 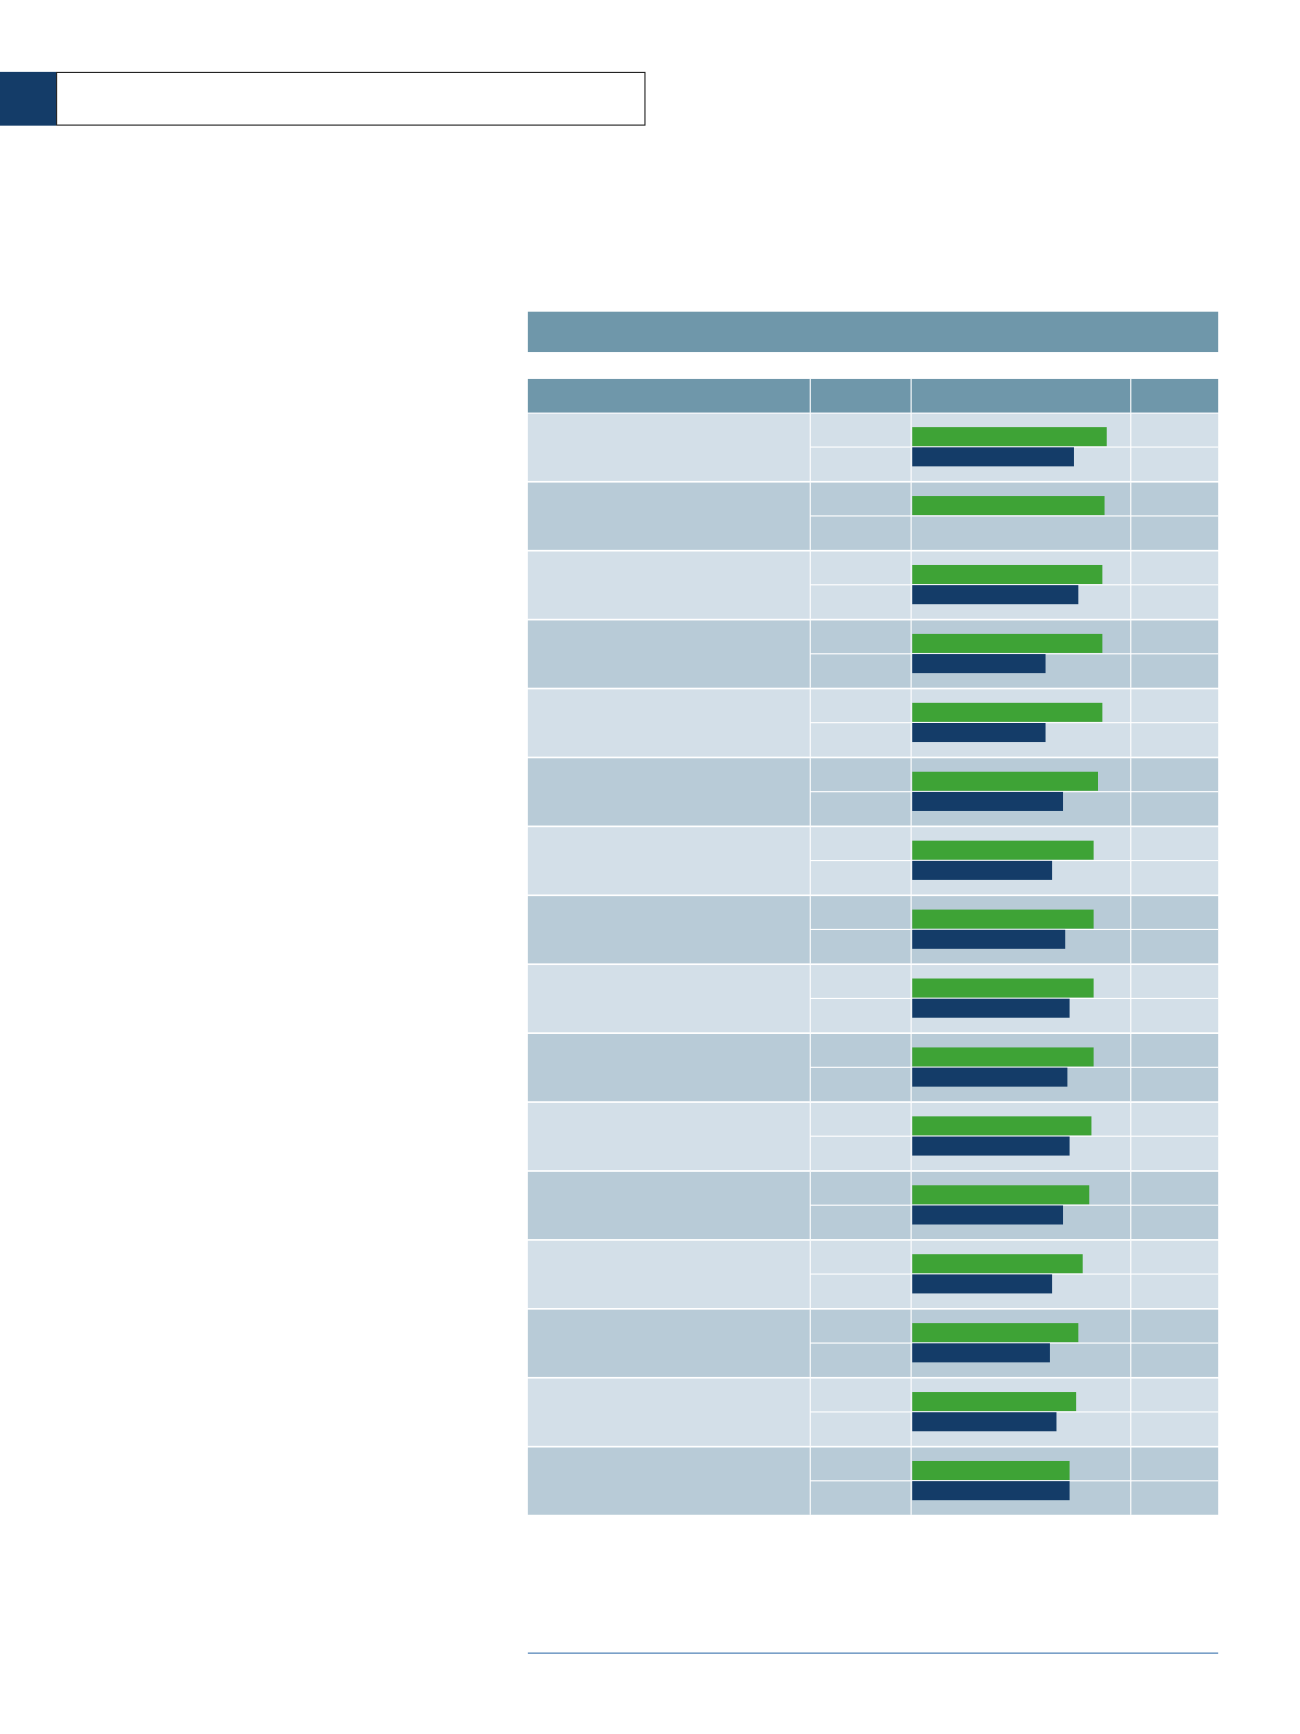 What do you see at coordinates (28, 98) in the screenshot?
I see `header-badge` at bounding box center [28, 98].